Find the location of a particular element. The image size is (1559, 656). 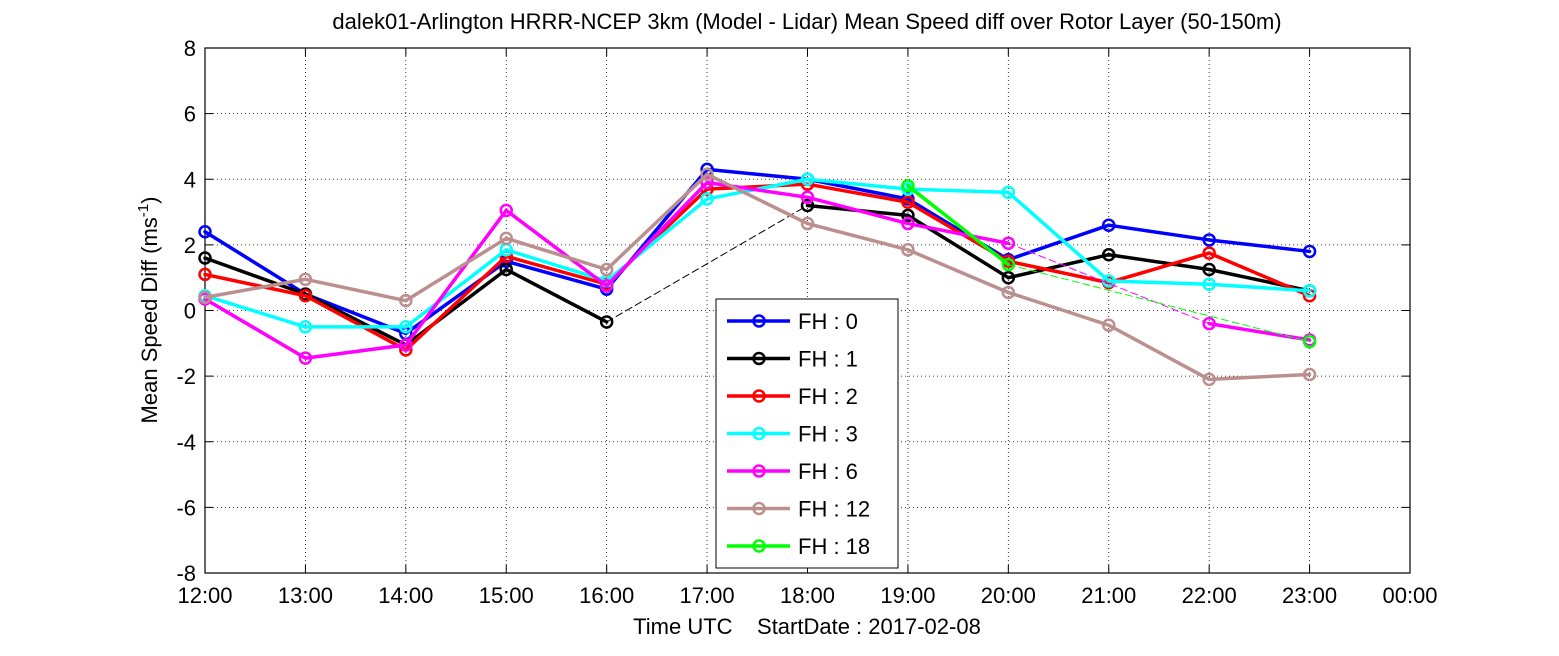

y-tick-label: 4 is located at coordinates (190, 179).